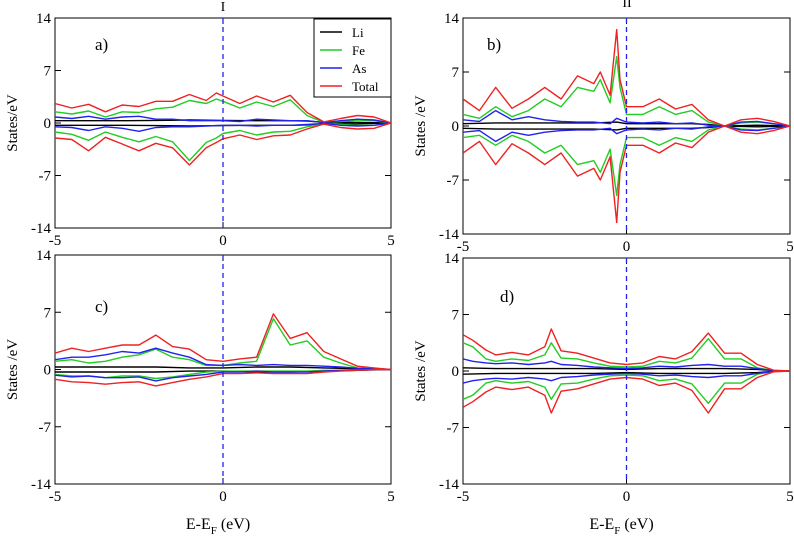 The image size is (794, 537). I want to click on legend: Li Fe As Total, so click(352, 58).